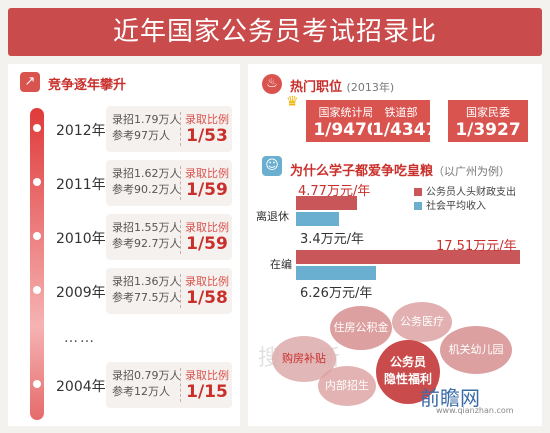 Image resolution: width=550 pixels, height=433 pixels. I want to click on job-ratio: 1/3927, so click(488, 130).